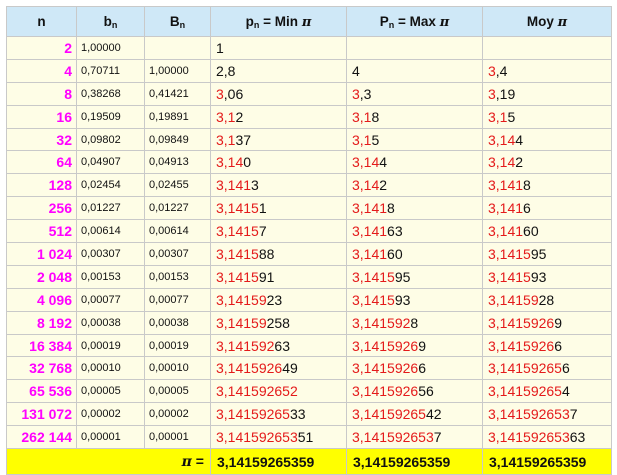 This screenshot has width=617, height=475. What do you see at coordinates (41, 437) in the screenshot?
I see `n-cell: 262 144` at bounding box center [41, 437].